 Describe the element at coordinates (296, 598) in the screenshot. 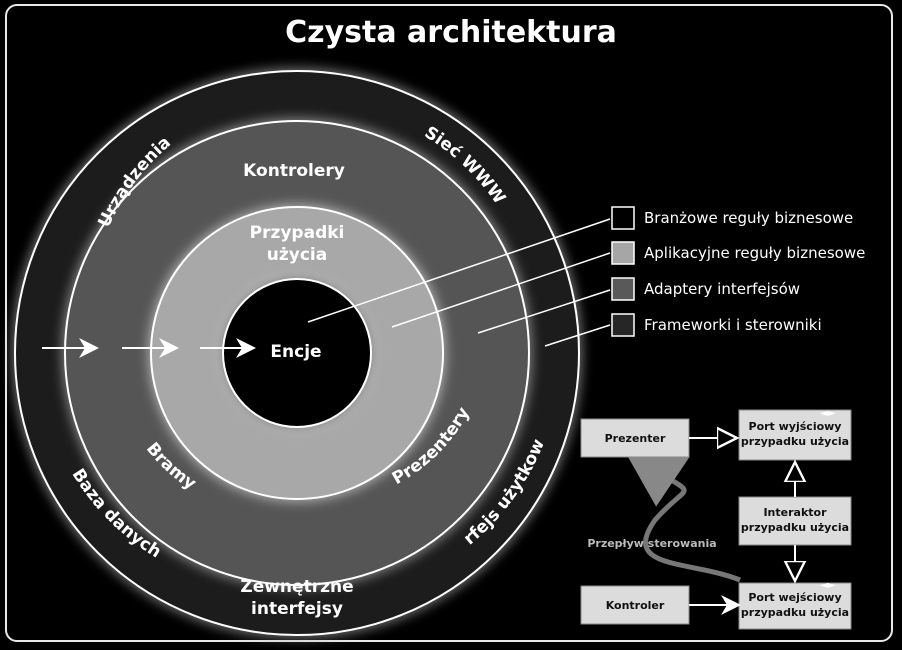

I see `label-external-interfaces: Zewnętrzne interfejsy` at that location.